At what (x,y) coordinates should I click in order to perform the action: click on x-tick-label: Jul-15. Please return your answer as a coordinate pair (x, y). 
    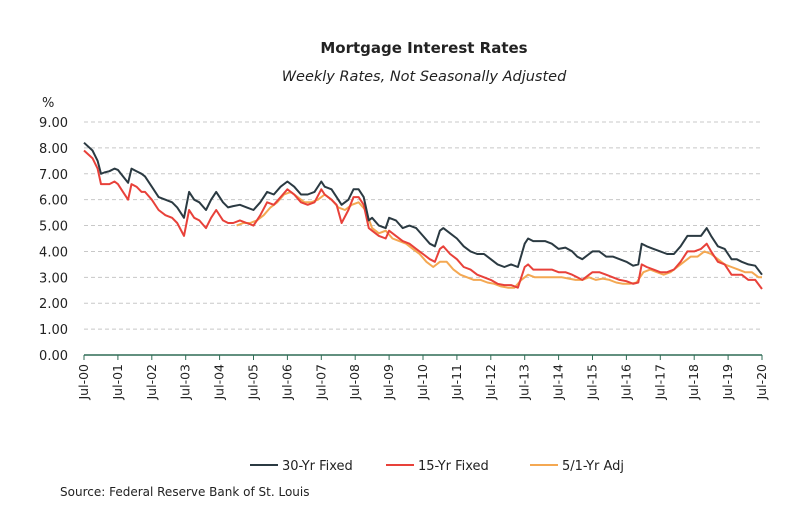
    Looking at the image, I should click on (592, 382).